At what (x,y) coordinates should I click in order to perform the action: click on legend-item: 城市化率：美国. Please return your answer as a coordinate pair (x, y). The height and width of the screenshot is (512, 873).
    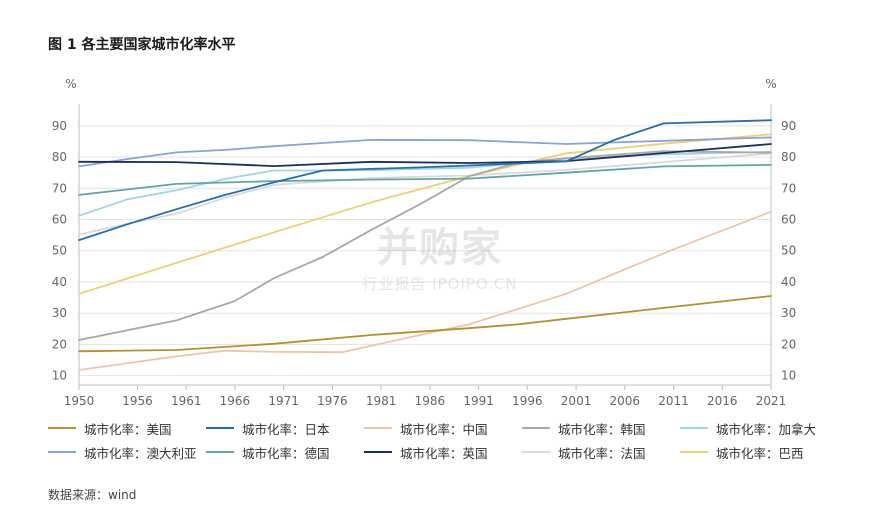
    Looking at the image, I should click on (127, 428).